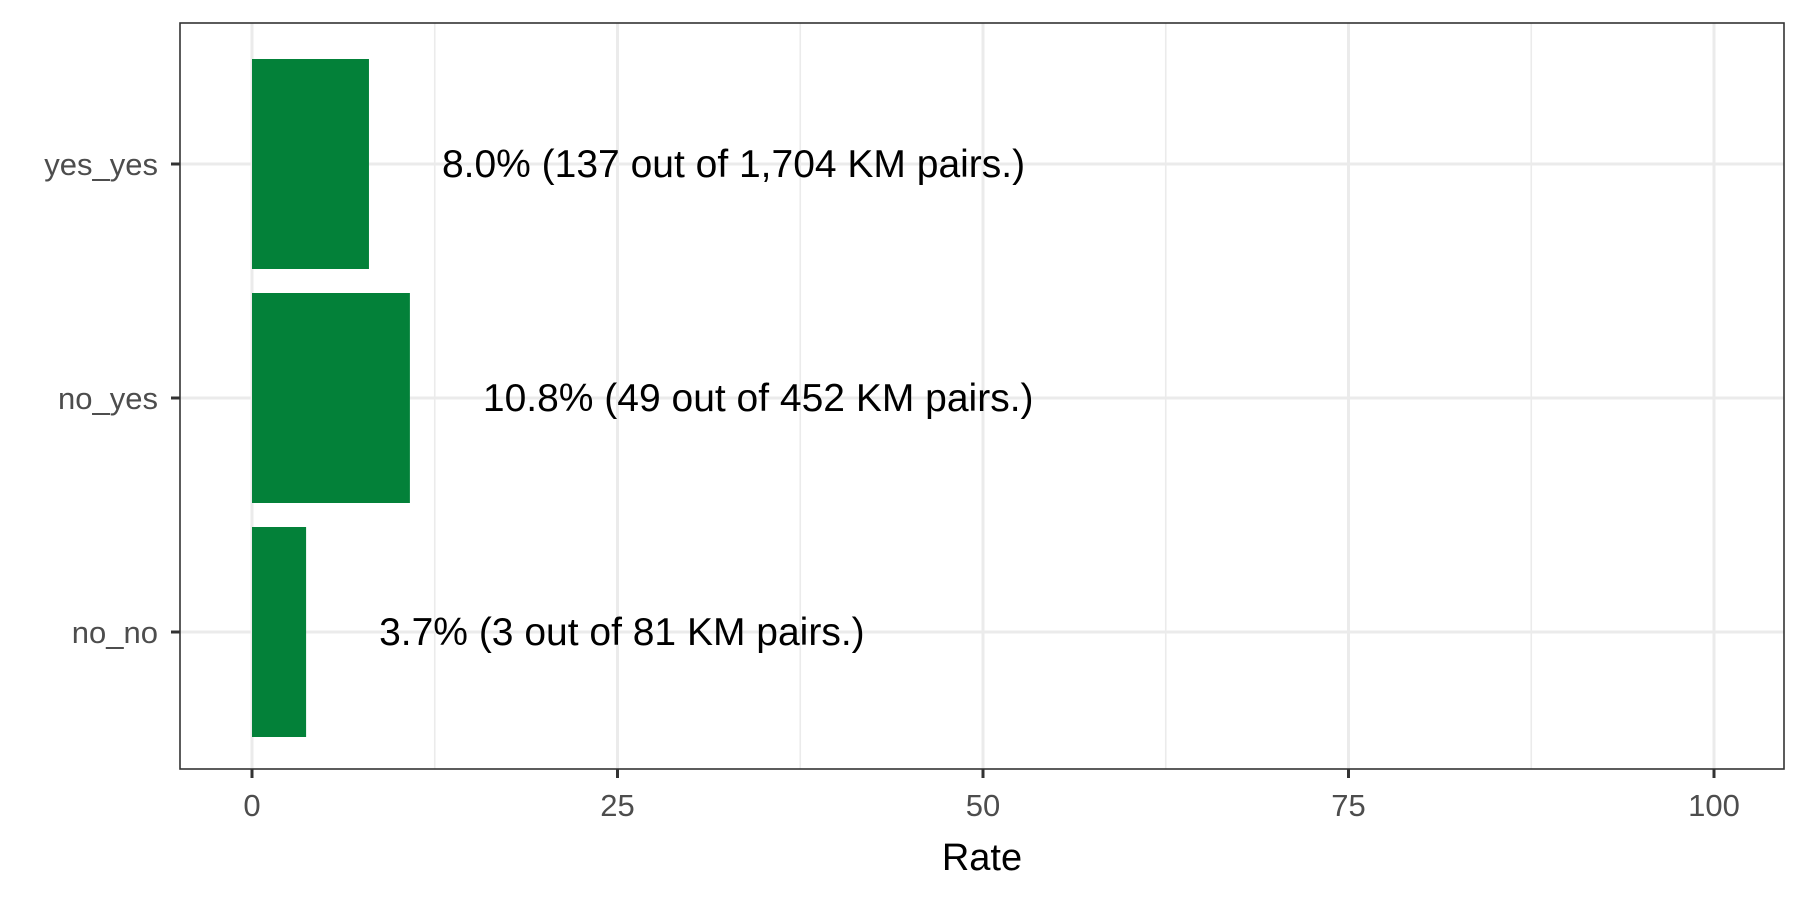 The height and width of the screenshot is (905, 1800). Describe the element at coordinates (733, 164) in the screenshot. I see `data-label-yes_yes: 8.0% (137 out of 1,704 KM pairs.)` at that location.